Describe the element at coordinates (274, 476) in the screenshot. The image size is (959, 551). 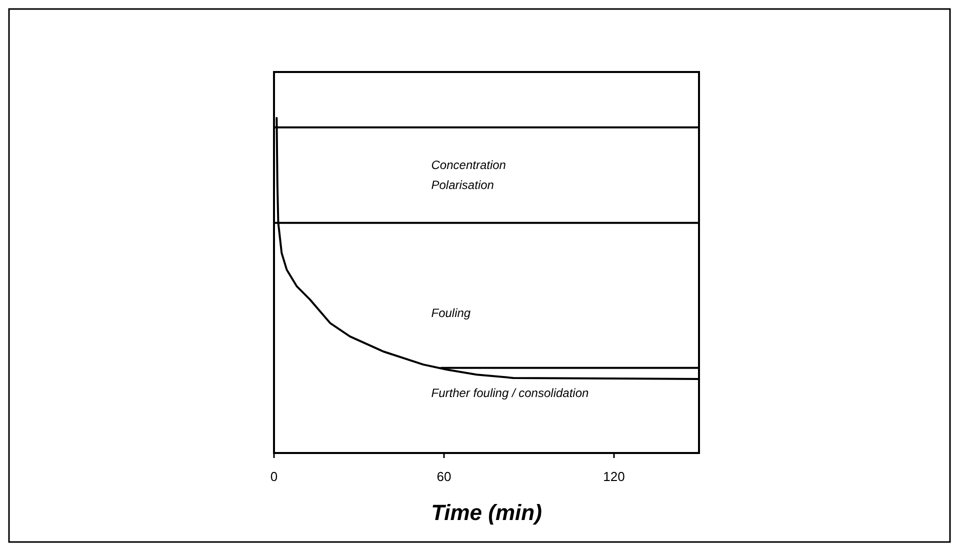
I see `x-tick-label: 0` at that location.